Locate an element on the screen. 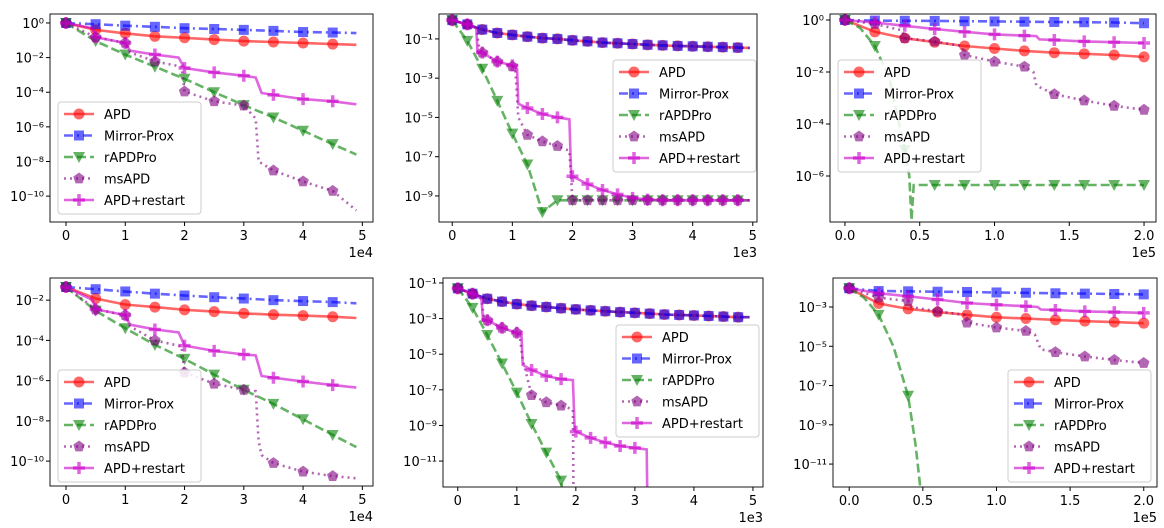 Image resolution: width=1164 pixels, height=528 pixels. series-apd-restart is located at coordinates (208, 62).